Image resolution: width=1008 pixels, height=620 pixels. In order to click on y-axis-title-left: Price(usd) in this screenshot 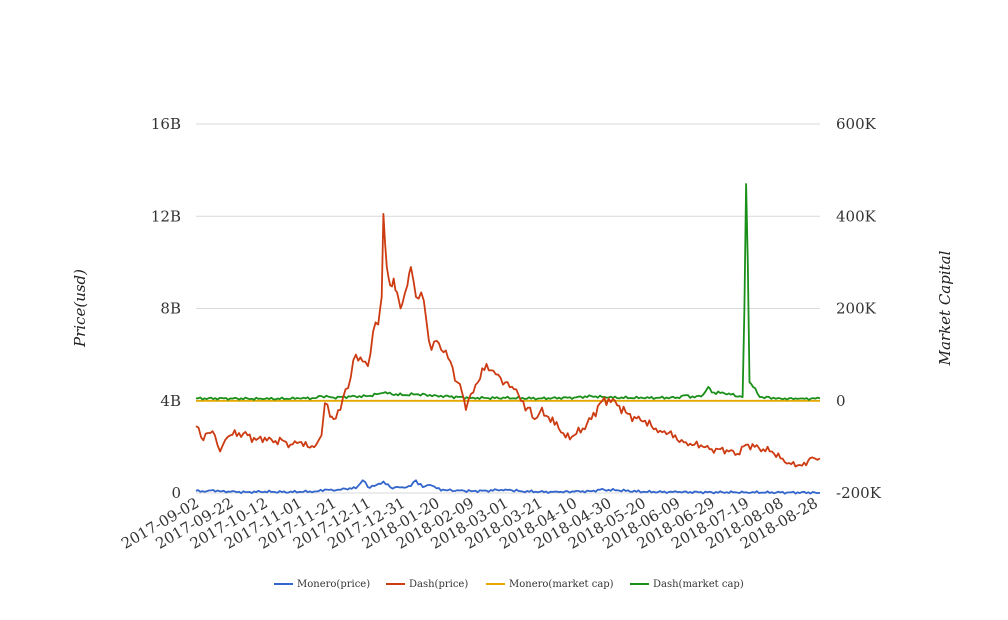, I will do `click(80, 308)`.